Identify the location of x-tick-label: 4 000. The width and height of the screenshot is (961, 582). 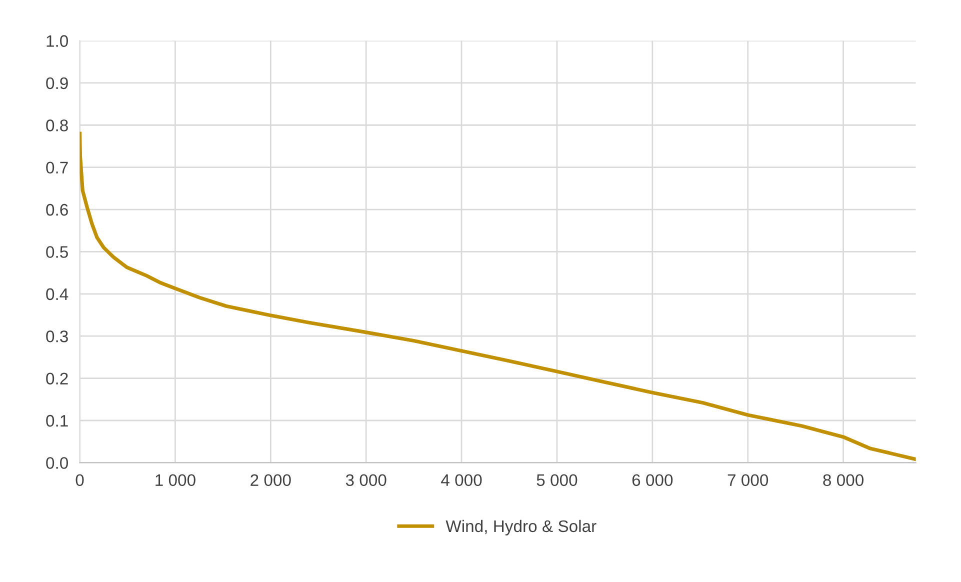
(461, 480).